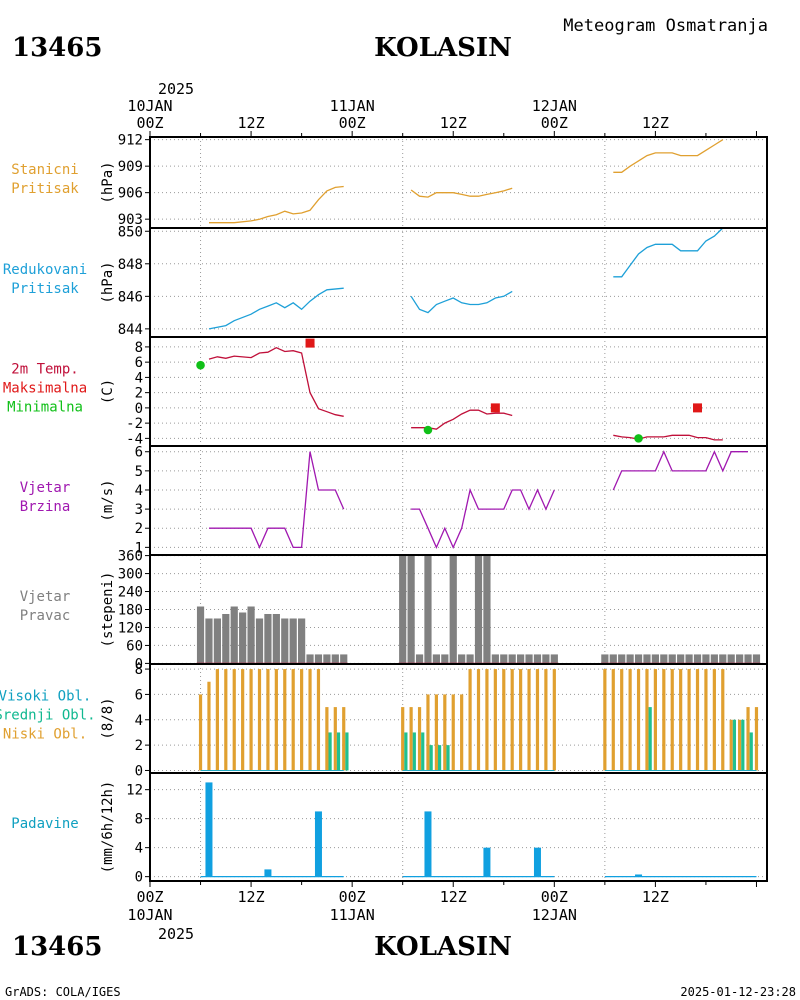  I want to click on panel-label: Srednji Obl., so click(48, 716).